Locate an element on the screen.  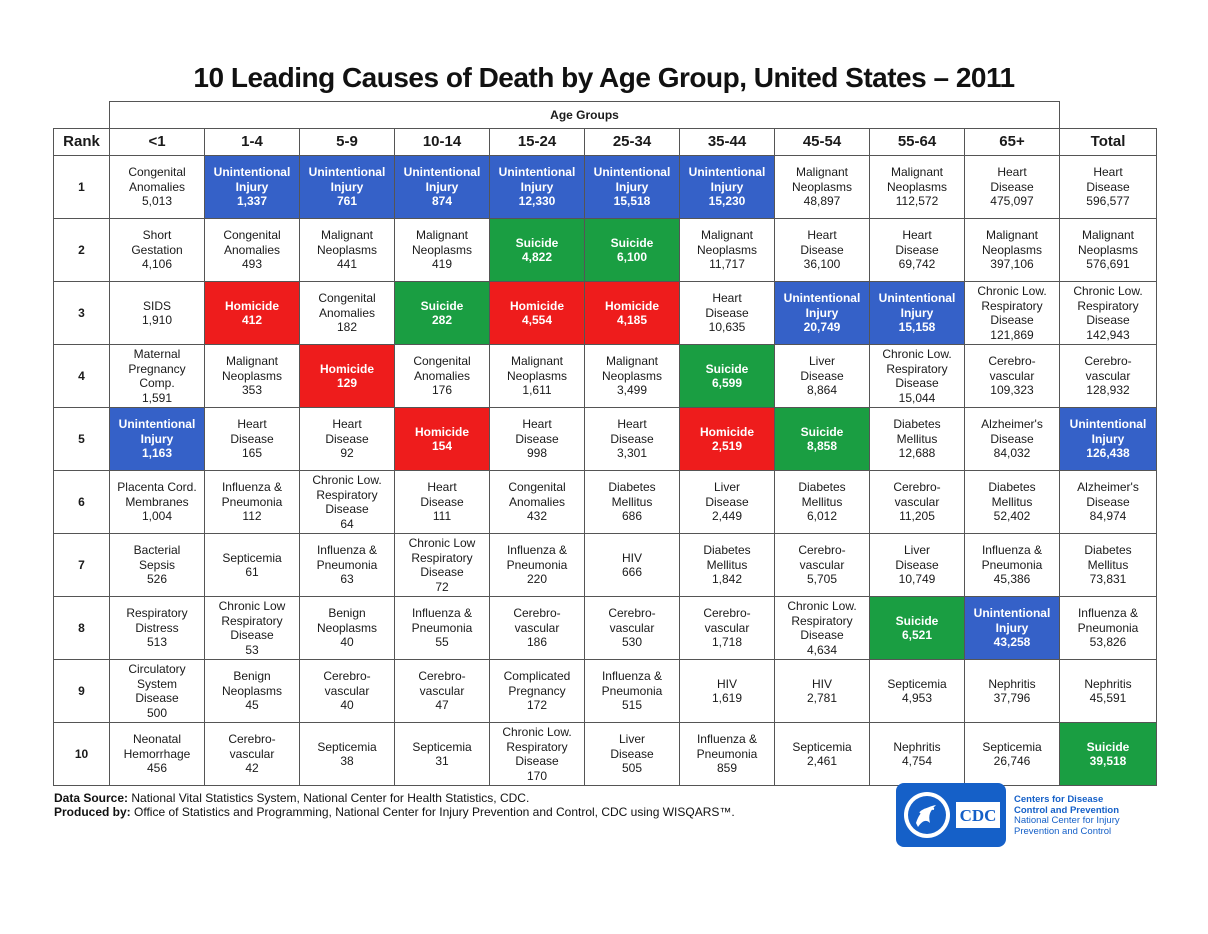
death-count: 38 is located at coordinates (347, 761).